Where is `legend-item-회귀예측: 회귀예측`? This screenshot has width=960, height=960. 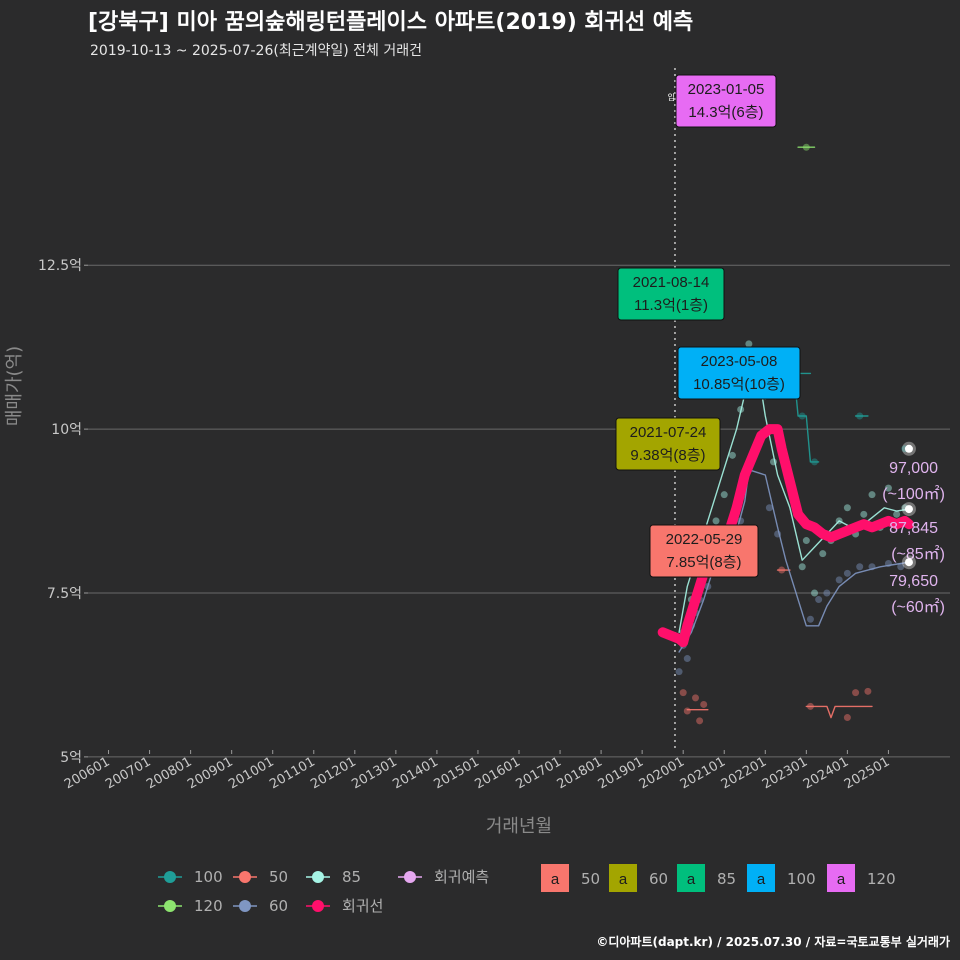
legend-item-회귀예측: 회귀예측 is located at coordinates (443, 877).